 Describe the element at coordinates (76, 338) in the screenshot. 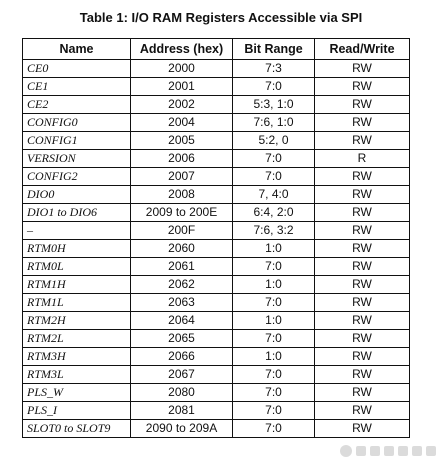

I see `cell-name: RTM2L` at that location.